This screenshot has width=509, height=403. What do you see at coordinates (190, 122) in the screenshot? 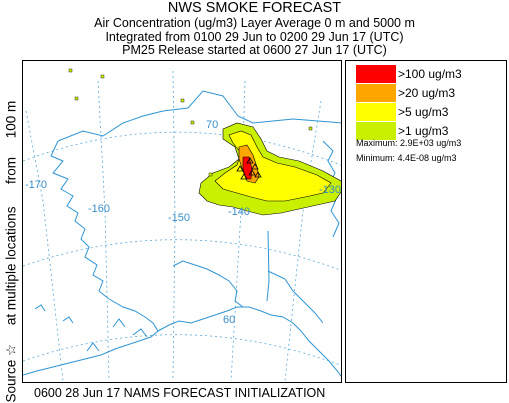
I see `scattered-patches` at bounding box center [190, 122].